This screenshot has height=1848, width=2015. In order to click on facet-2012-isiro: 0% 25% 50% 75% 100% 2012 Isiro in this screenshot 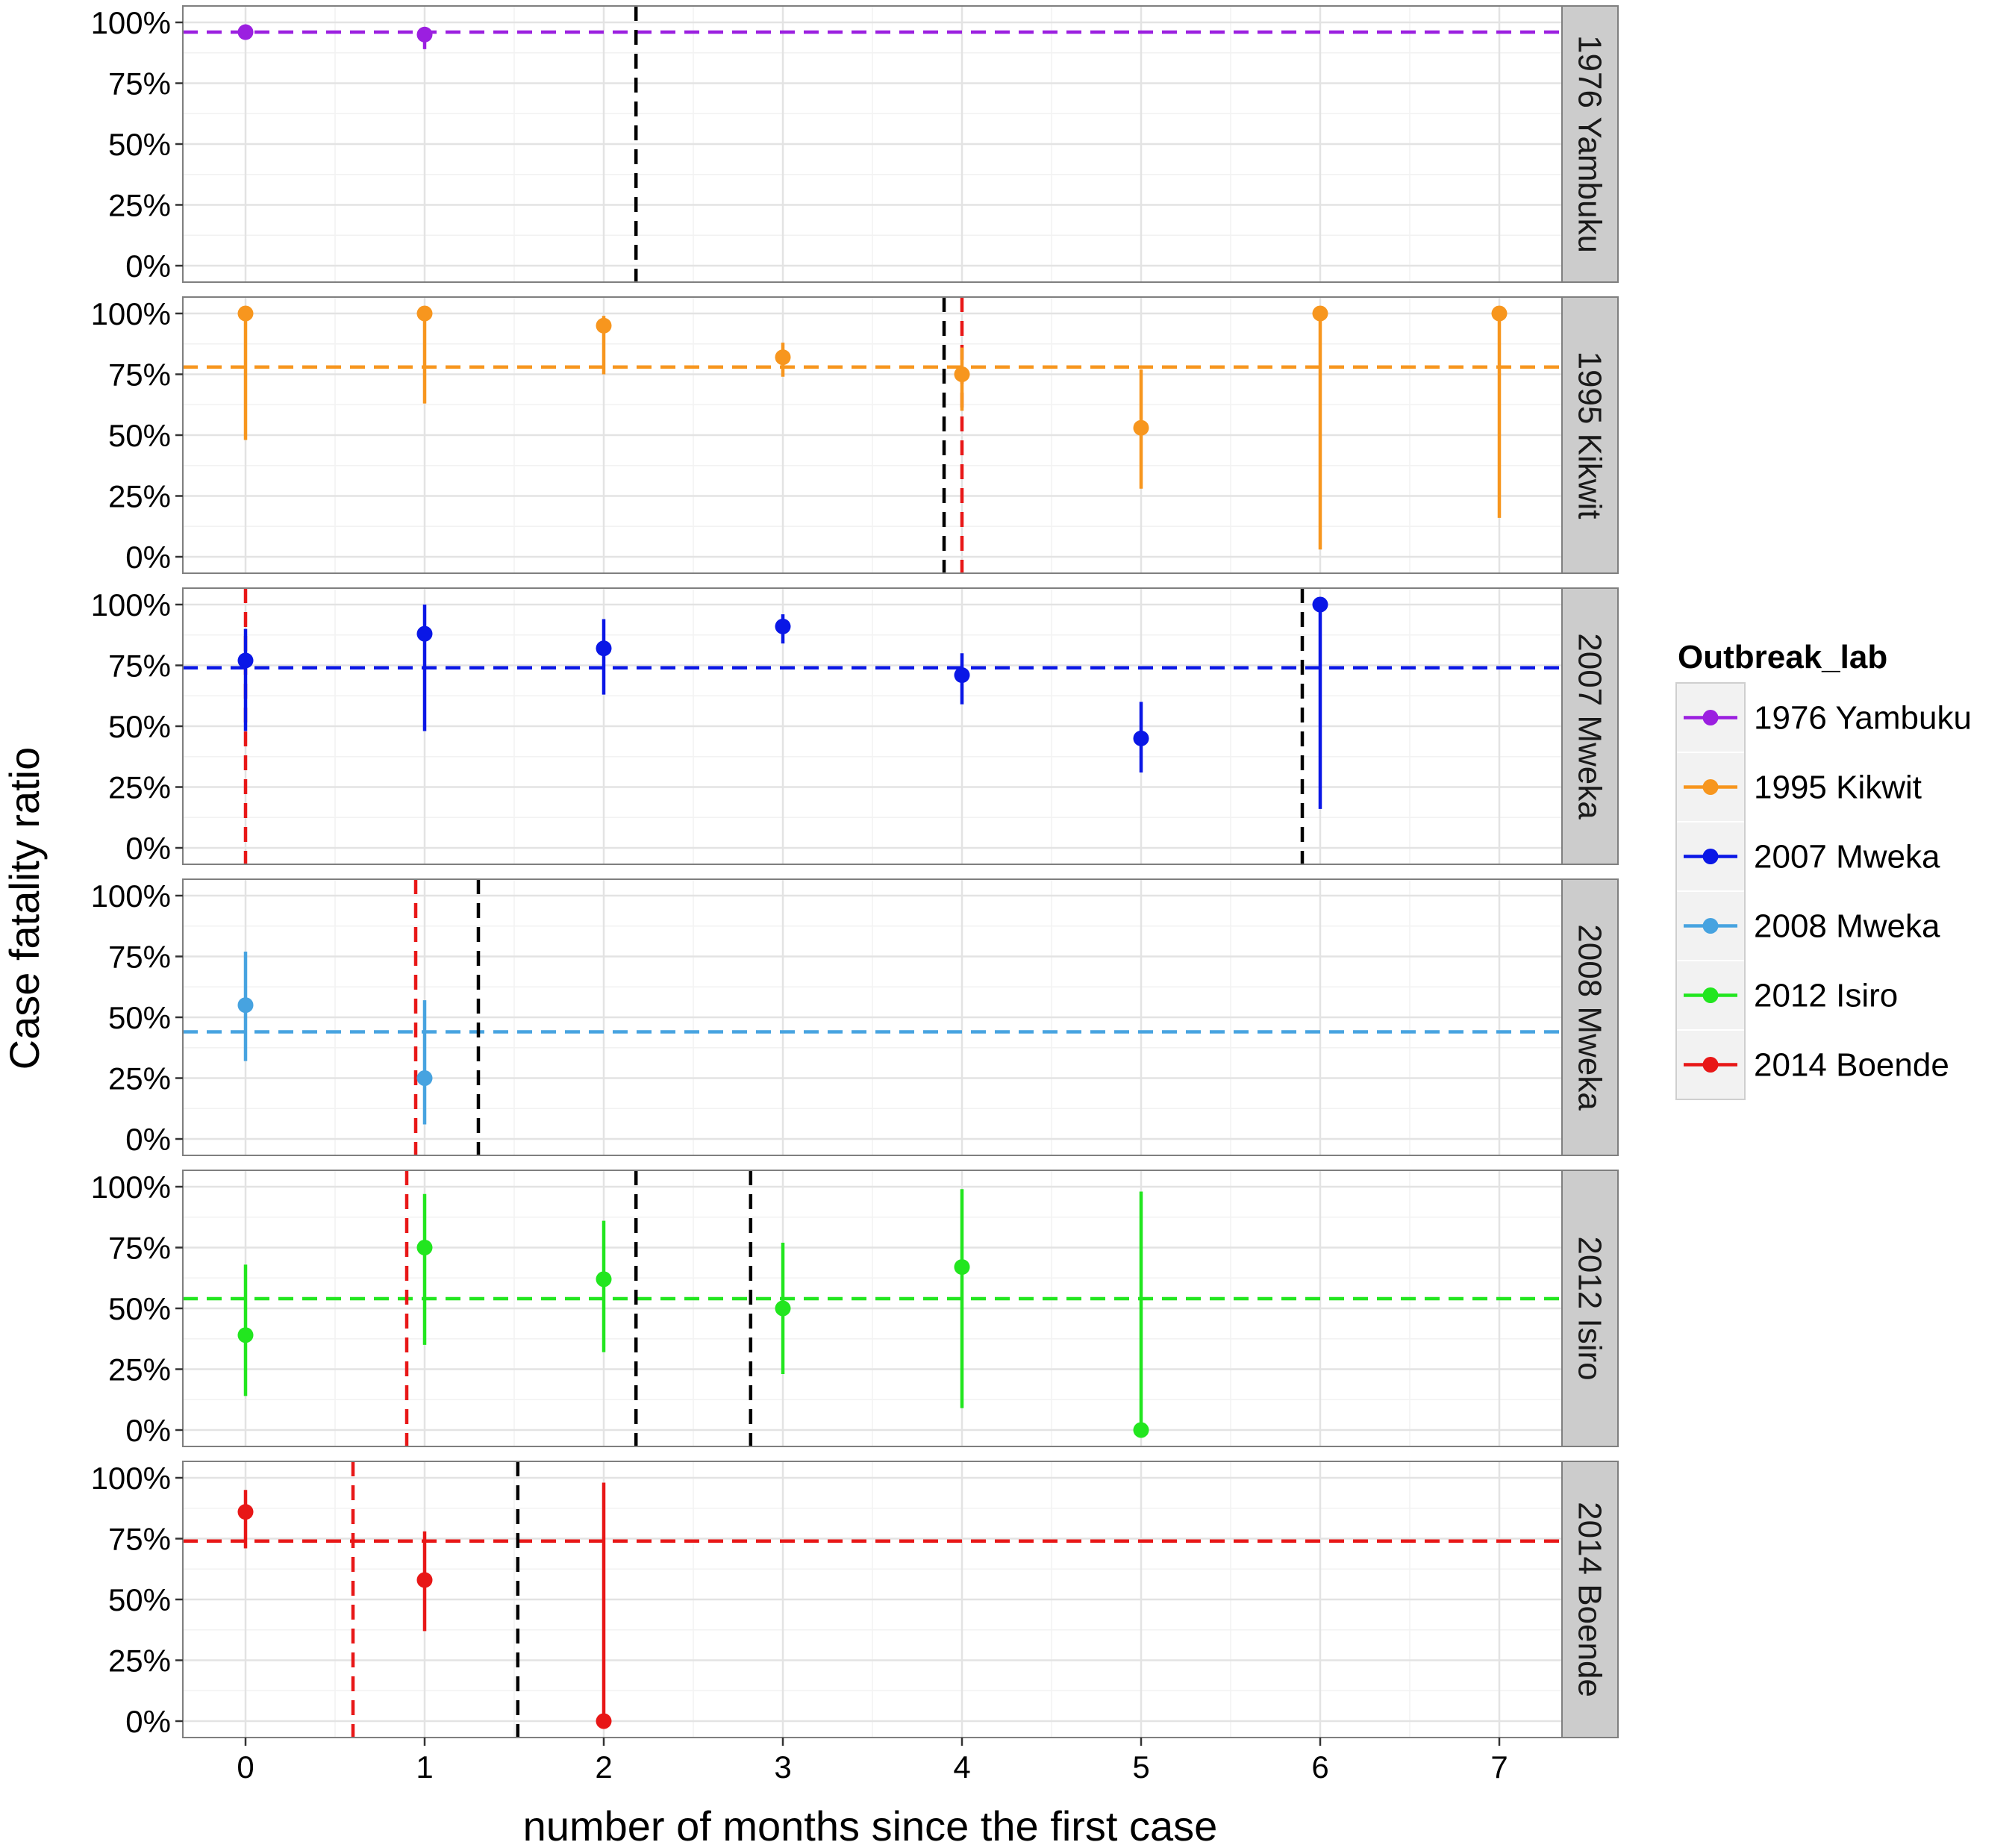, I will do `click(855, 1309)`.